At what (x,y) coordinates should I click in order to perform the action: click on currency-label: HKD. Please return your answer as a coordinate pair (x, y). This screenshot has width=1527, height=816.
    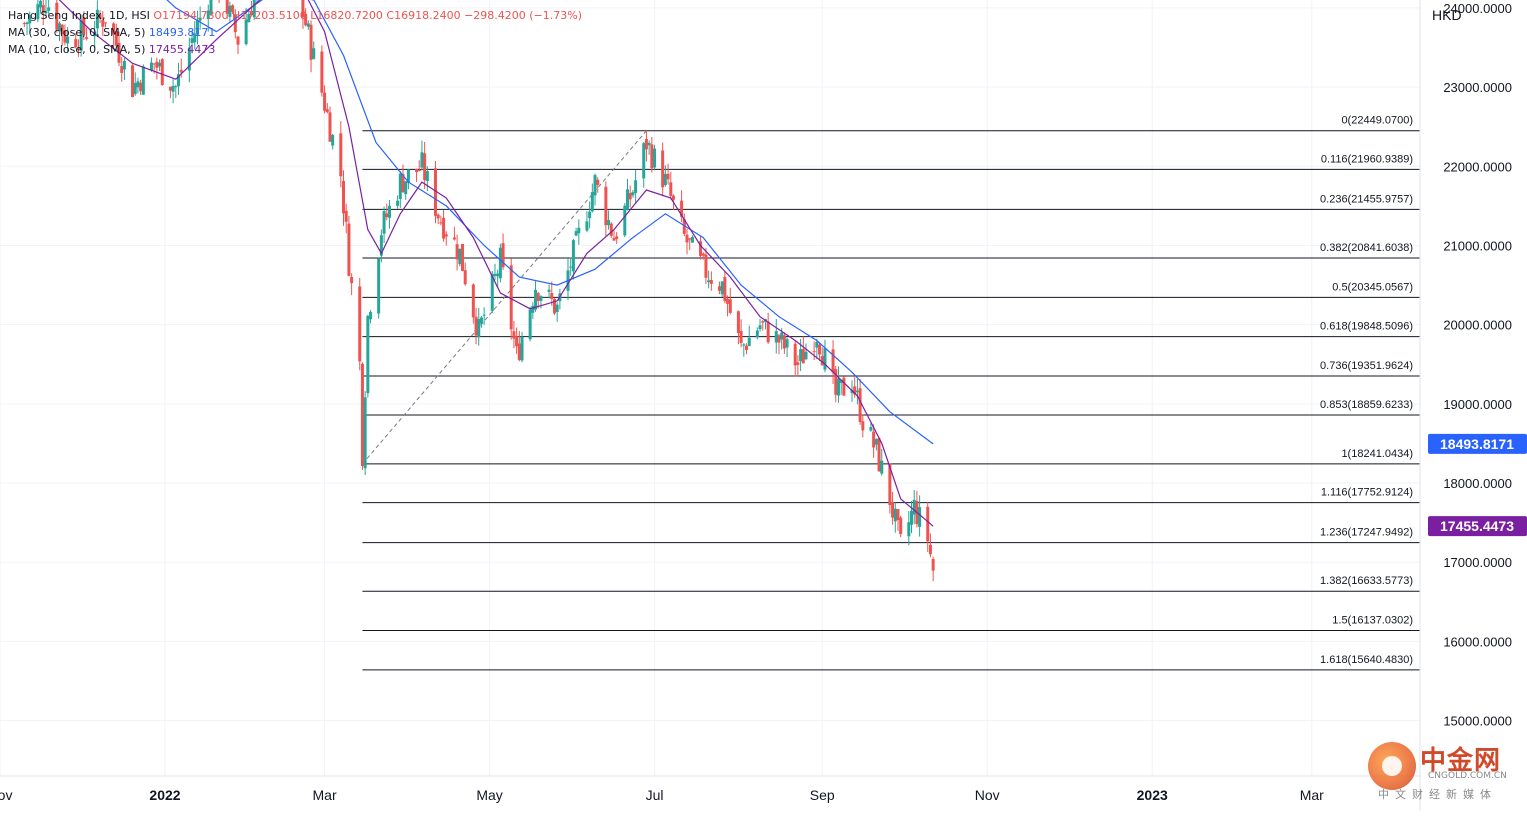
    Looking at the image, I should click on (1447, 15).